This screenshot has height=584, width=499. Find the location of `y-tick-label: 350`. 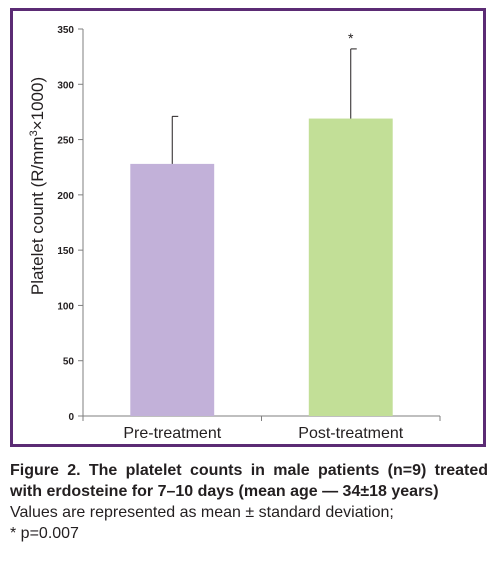

y-tick-label: 350 is located at coordinates (65, 30).